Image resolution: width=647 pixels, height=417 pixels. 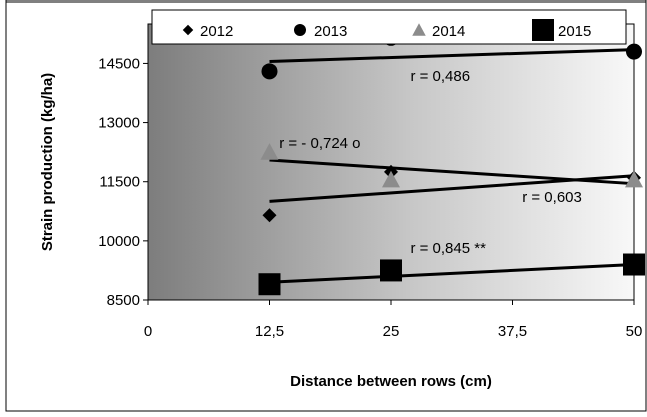 I want to click on x-tick-label-0: 0, so click(x=148, y=331).